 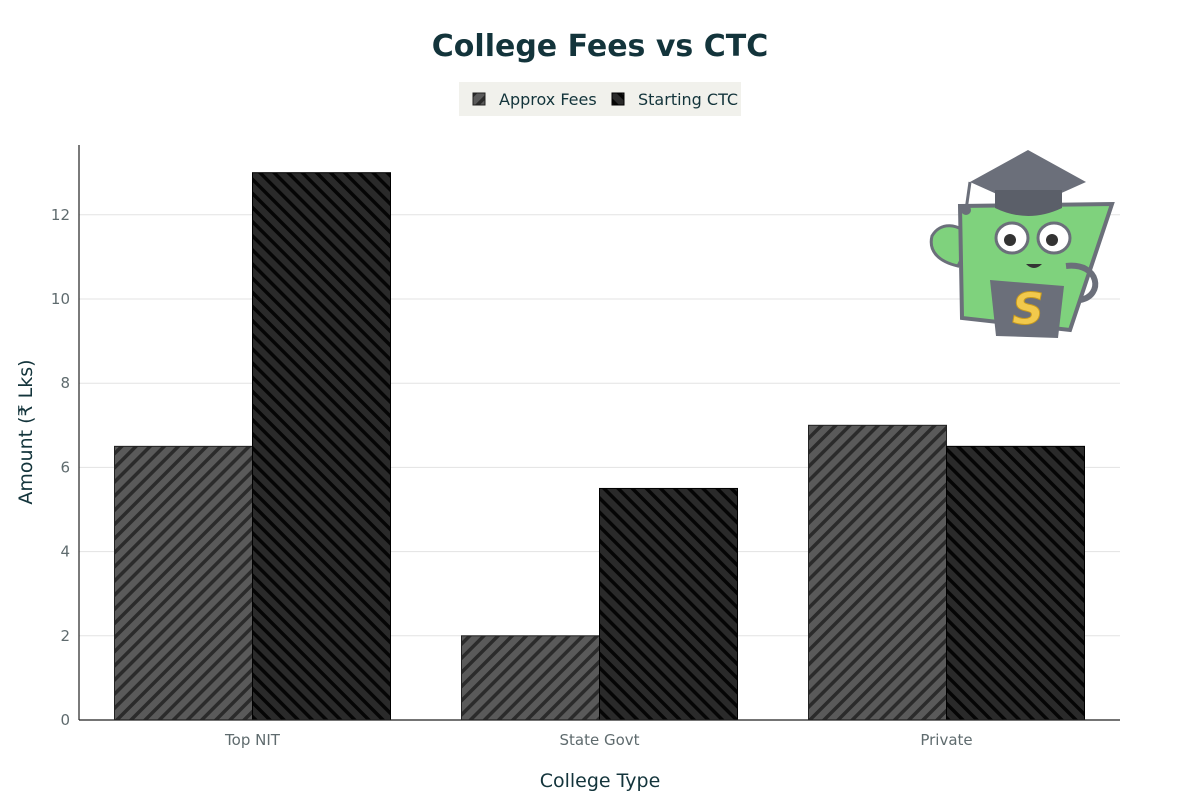 I want to click on y-tick-labels: 0 2 4 6 8 10 12, so click(x=60, y=467).